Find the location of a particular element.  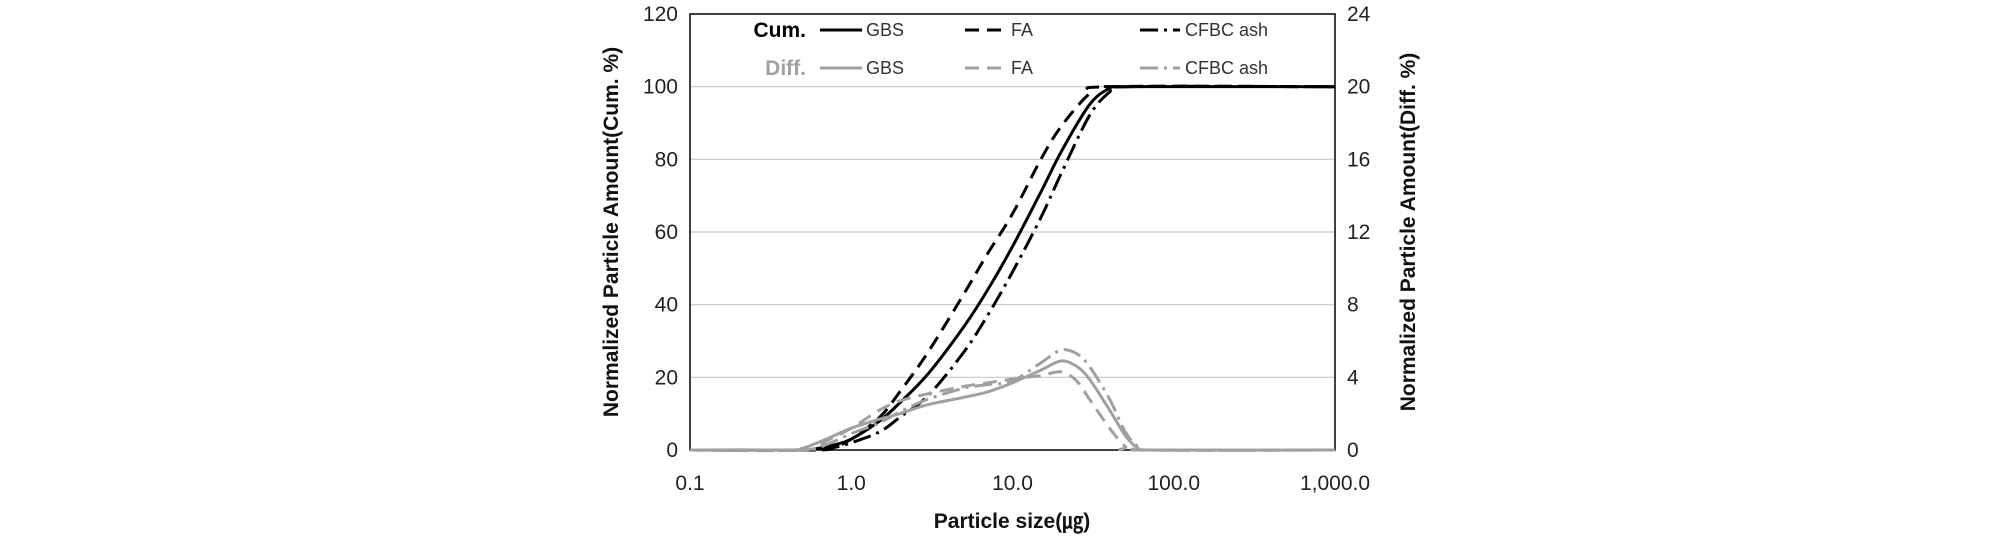

y-tick-label-left: 60 is located at coordinates (666, 232).